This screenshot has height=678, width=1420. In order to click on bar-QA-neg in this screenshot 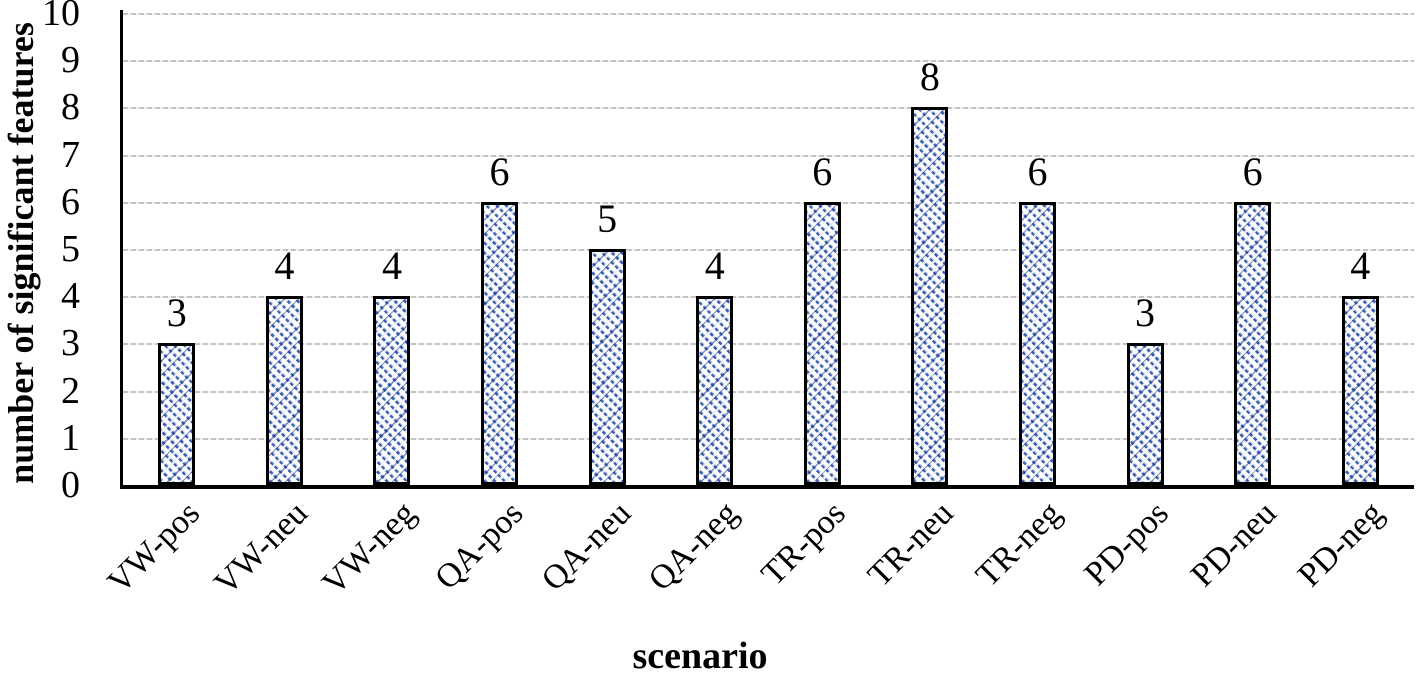, I will do `click(715, 390)`.